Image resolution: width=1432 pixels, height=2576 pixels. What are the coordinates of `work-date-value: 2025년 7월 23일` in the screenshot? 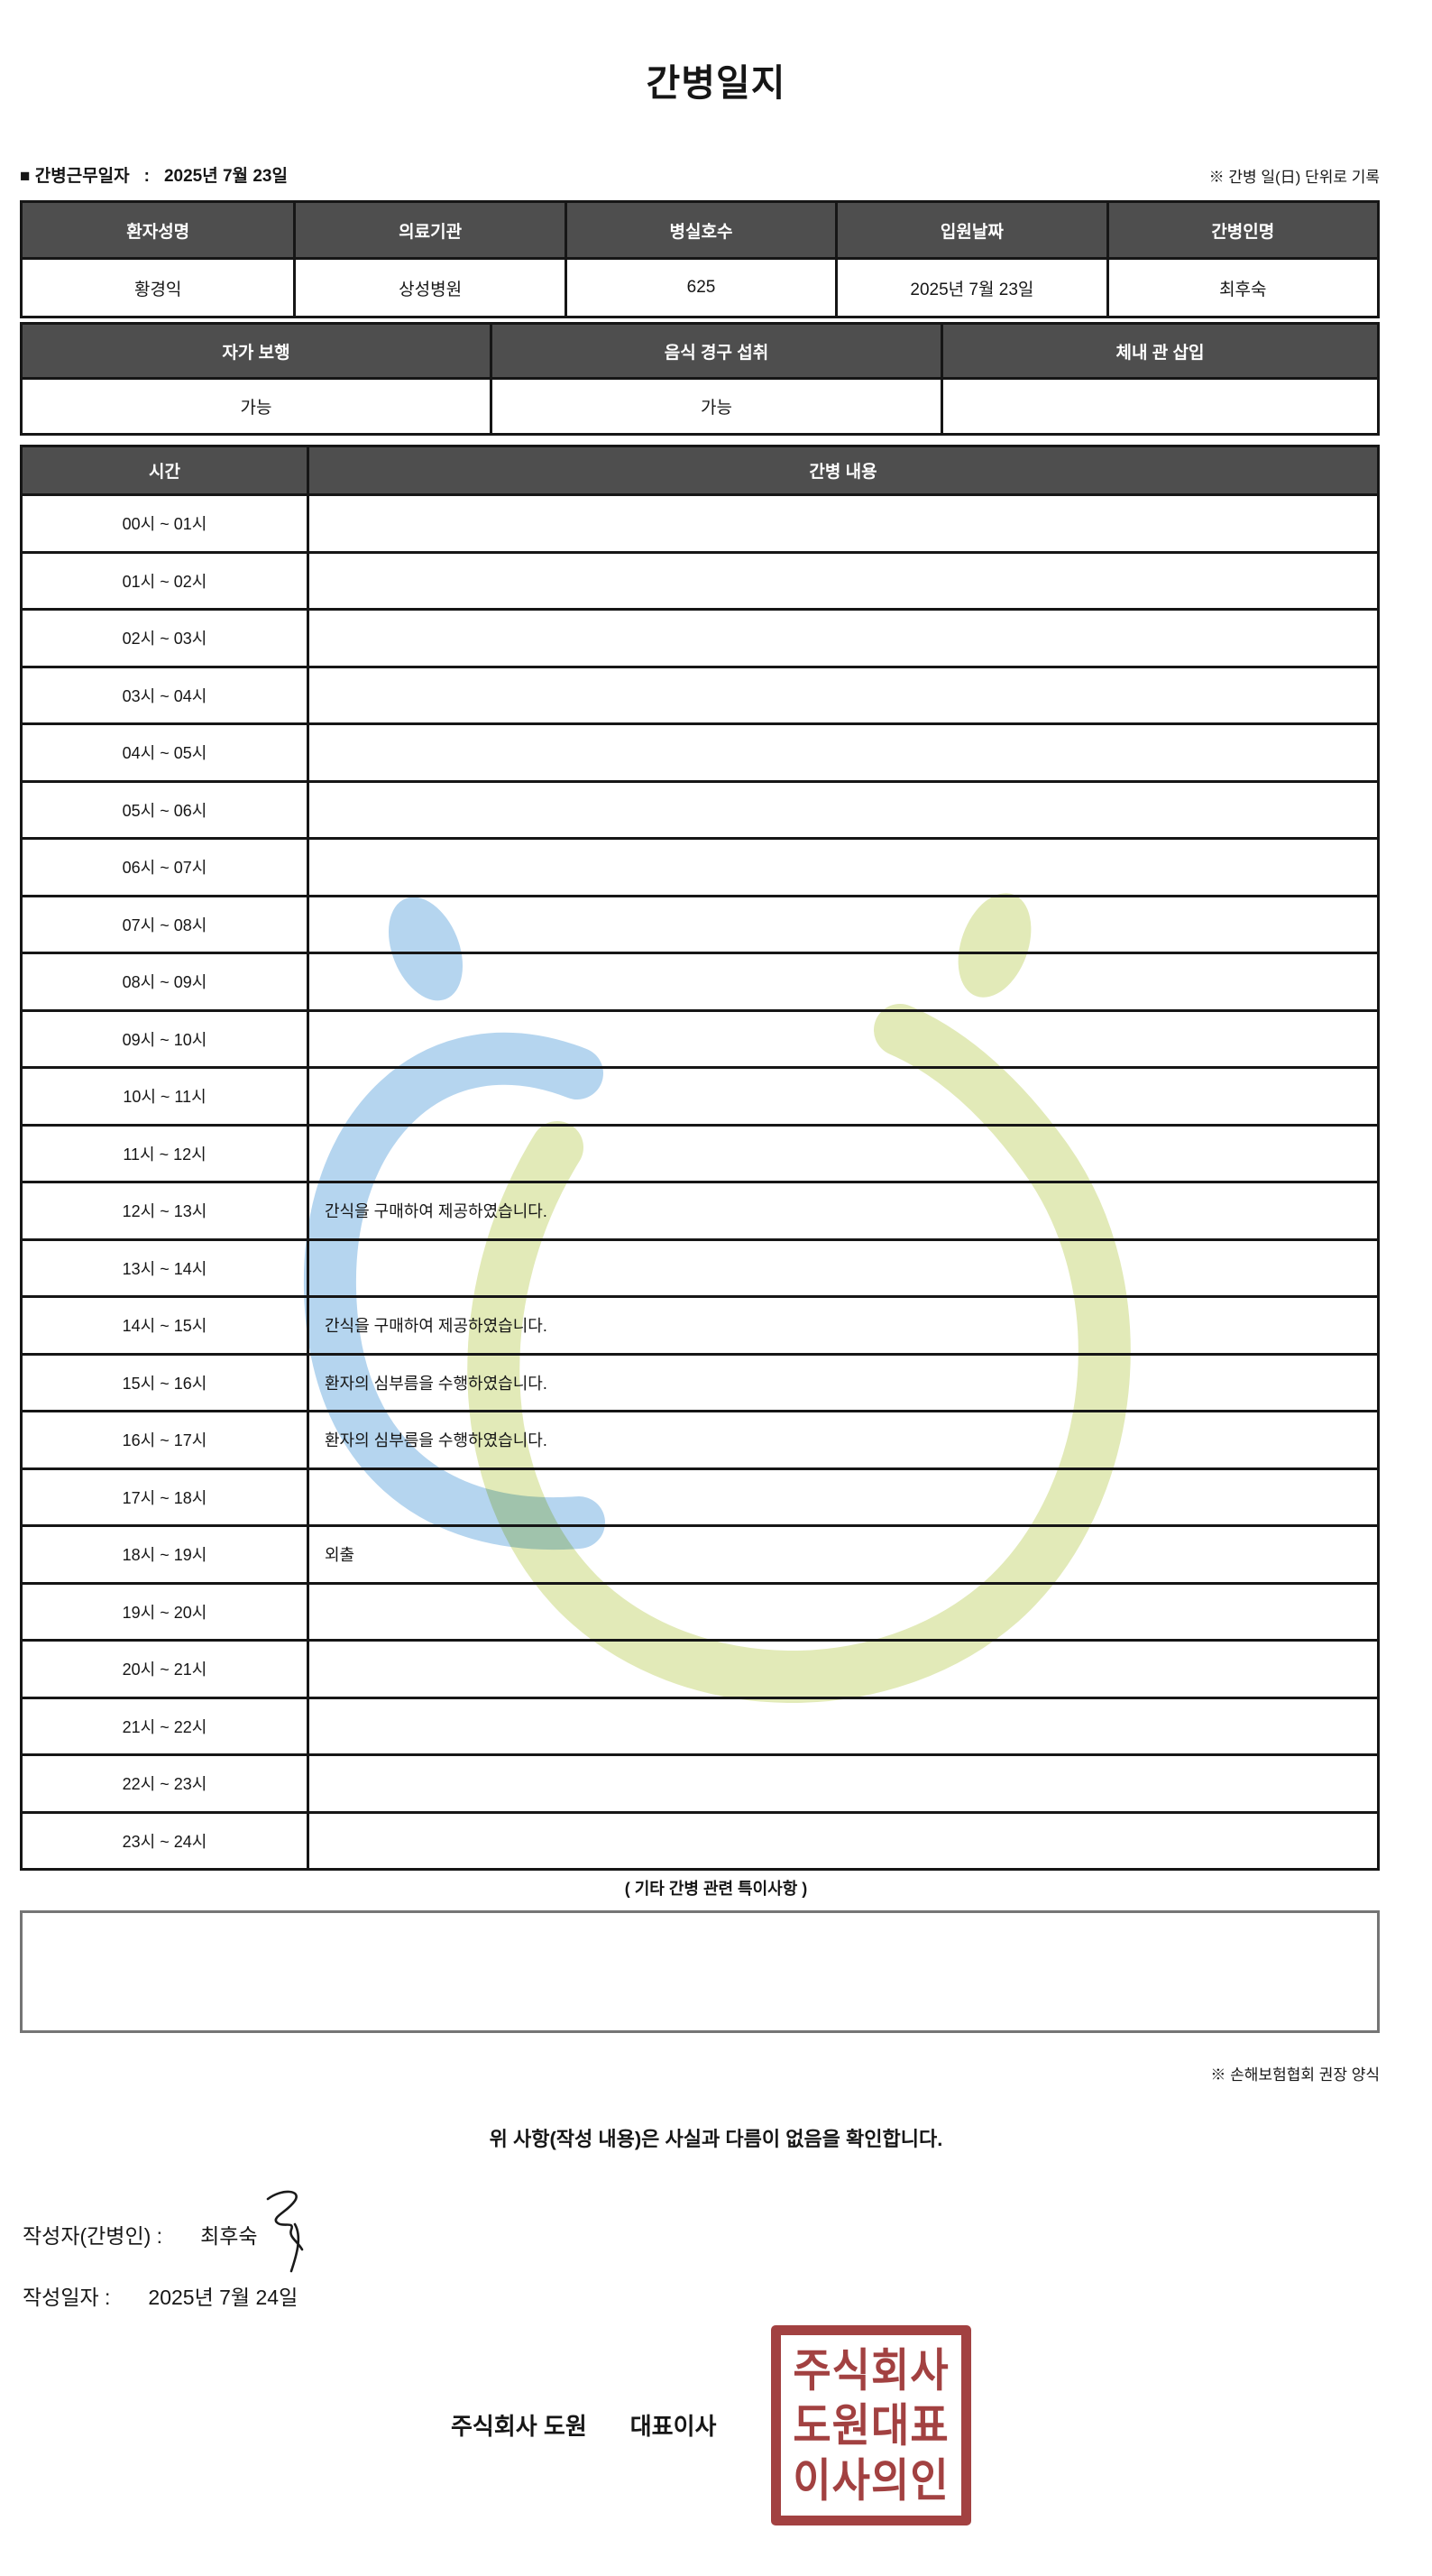 It's located at (226, 176).